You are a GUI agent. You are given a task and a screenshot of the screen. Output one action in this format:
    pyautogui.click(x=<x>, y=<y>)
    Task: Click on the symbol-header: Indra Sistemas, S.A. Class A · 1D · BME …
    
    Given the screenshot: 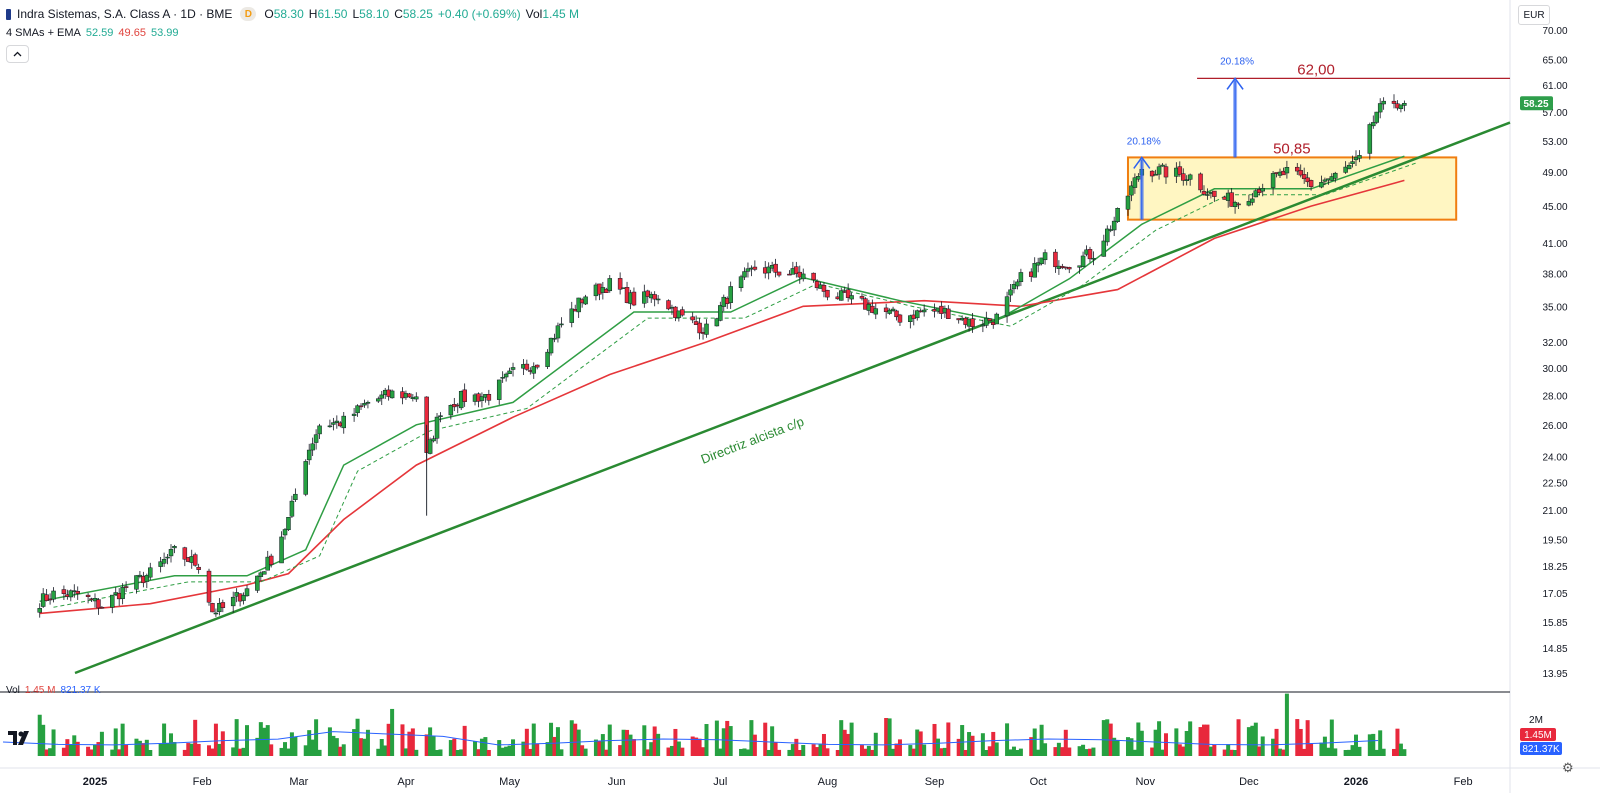 What is the action you would take?
    pyautogui.click(x=292, y=14)
    